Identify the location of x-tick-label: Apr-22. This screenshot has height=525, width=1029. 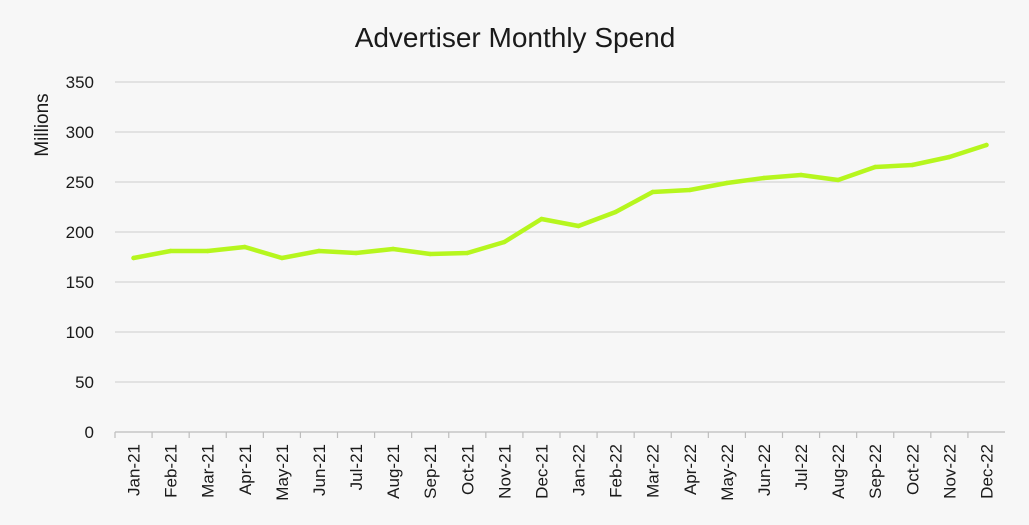
(690, 469).